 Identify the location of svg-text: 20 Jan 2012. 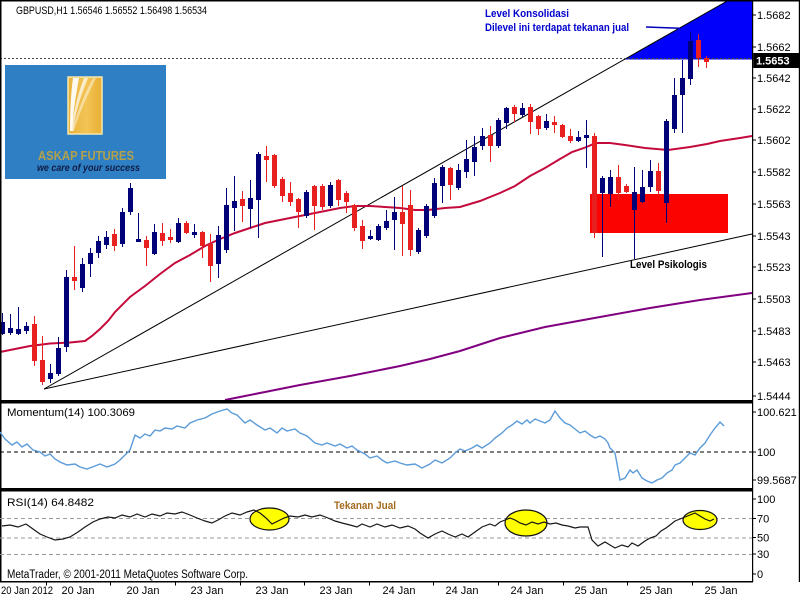
(27, 591).